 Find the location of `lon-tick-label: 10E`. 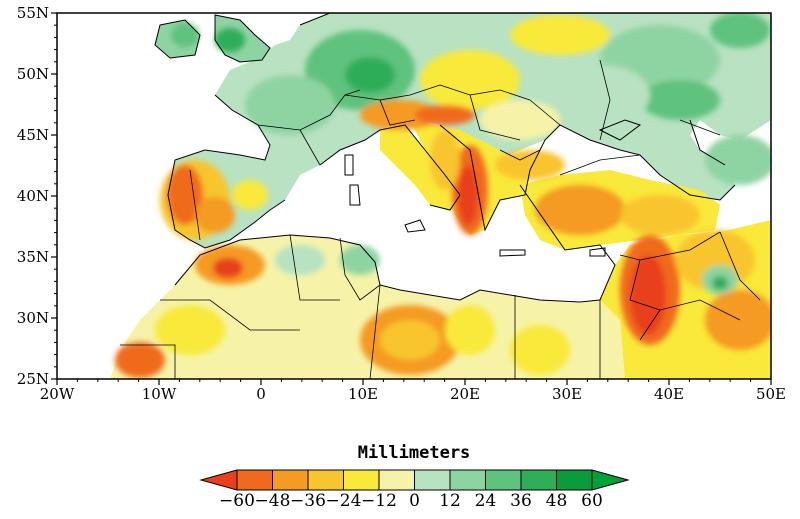

lon-tick-label: 10E is located at coordinates (363, 394).